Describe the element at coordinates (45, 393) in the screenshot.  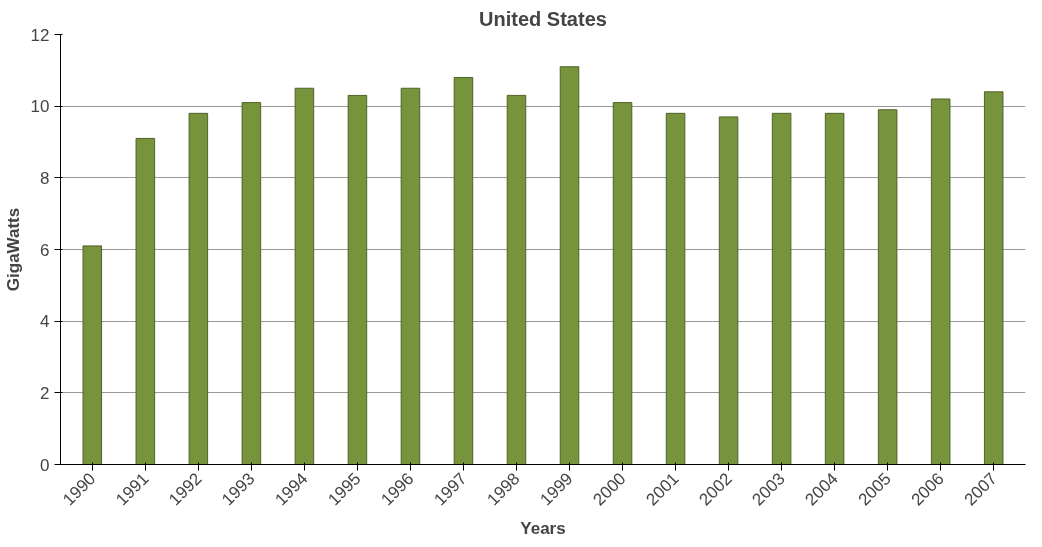
I see `y-tick-label: 2` at that location.